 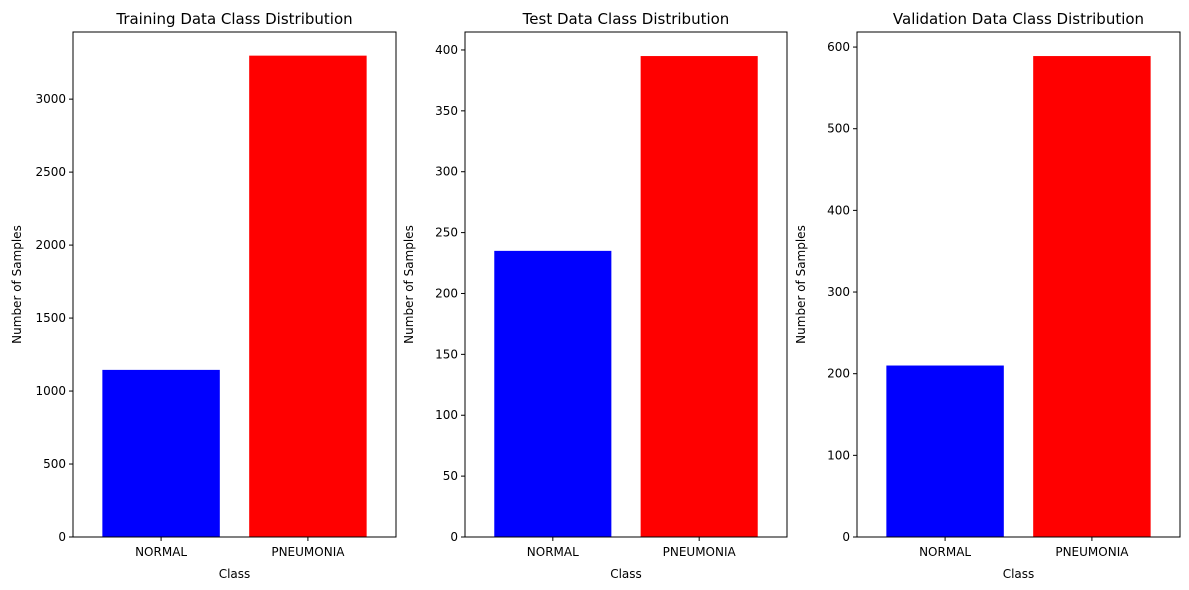 What do you see at coordinates (446, 233) in the screenshot?
I see `y-tick-label: 250` at bounding box center [446, 233].